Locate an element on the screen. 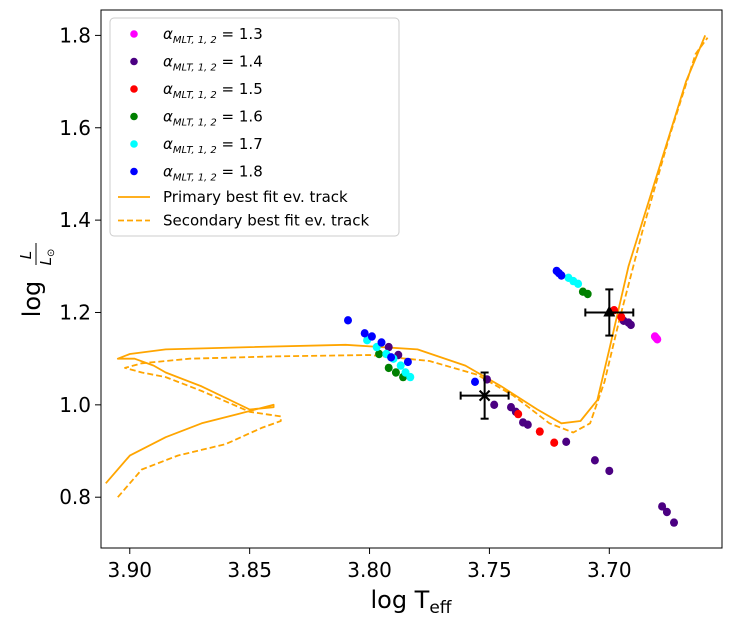 The width and height of the screenshot is (731, 625). y-tick-label: 1.4 is located at coordinates (75, 220).